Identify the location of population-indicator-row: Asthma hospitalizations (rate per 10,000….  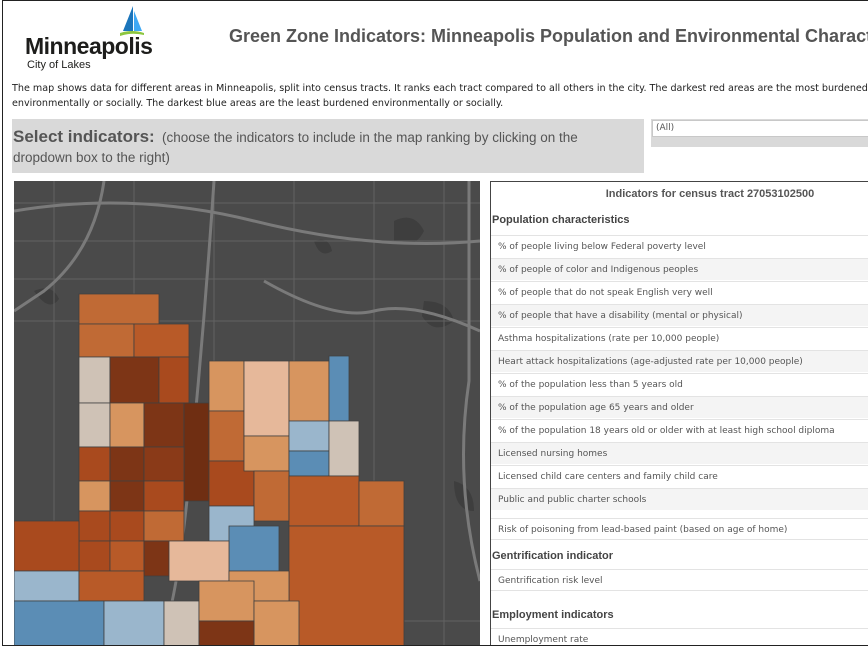
(679, 338).